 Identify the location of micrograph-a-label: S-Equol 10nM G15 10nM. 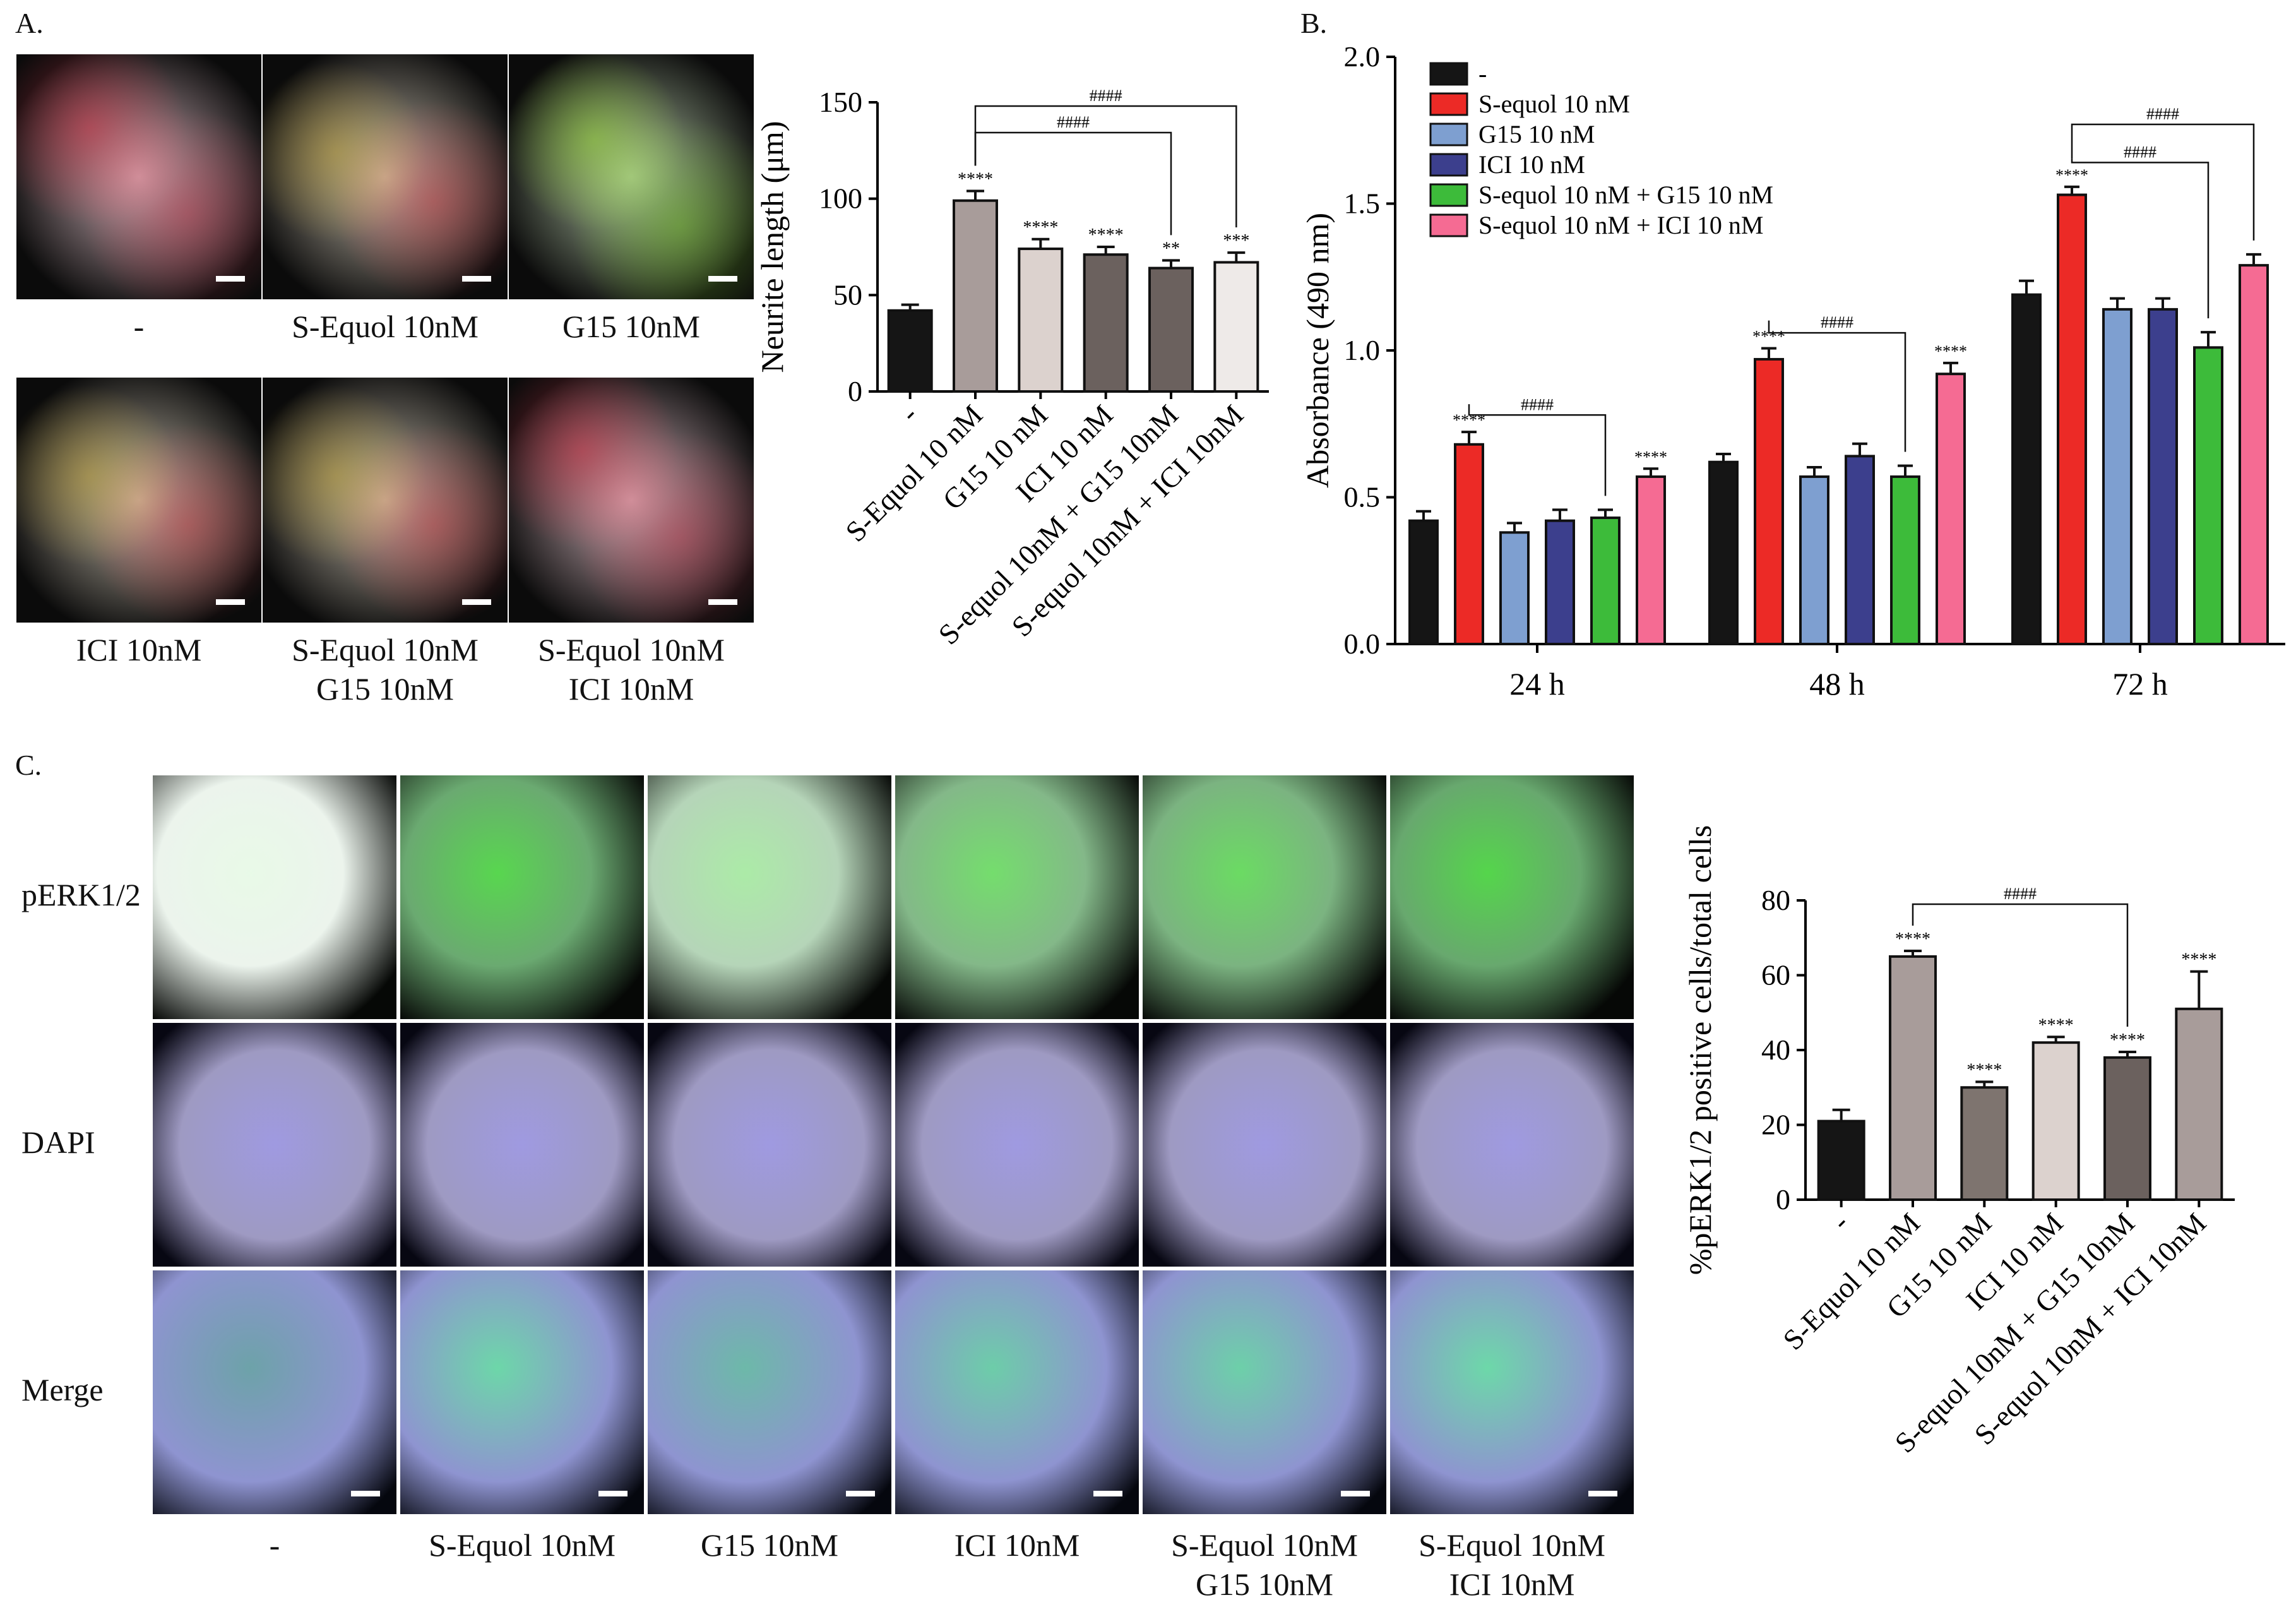
(386, 669).